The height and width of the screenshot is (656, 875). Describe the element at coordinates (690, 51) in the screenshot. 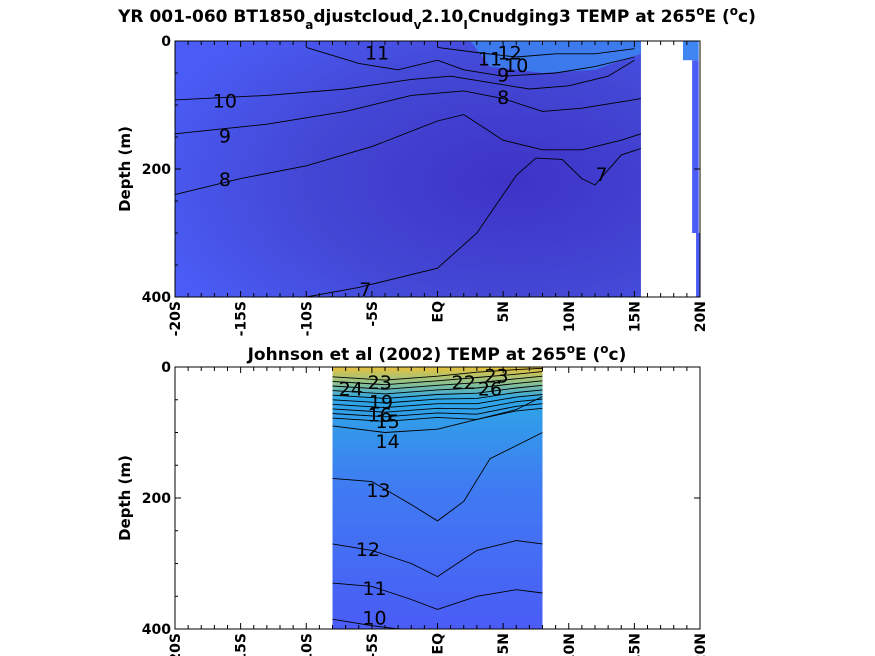

I see `coastal-strip-upper` at that location.